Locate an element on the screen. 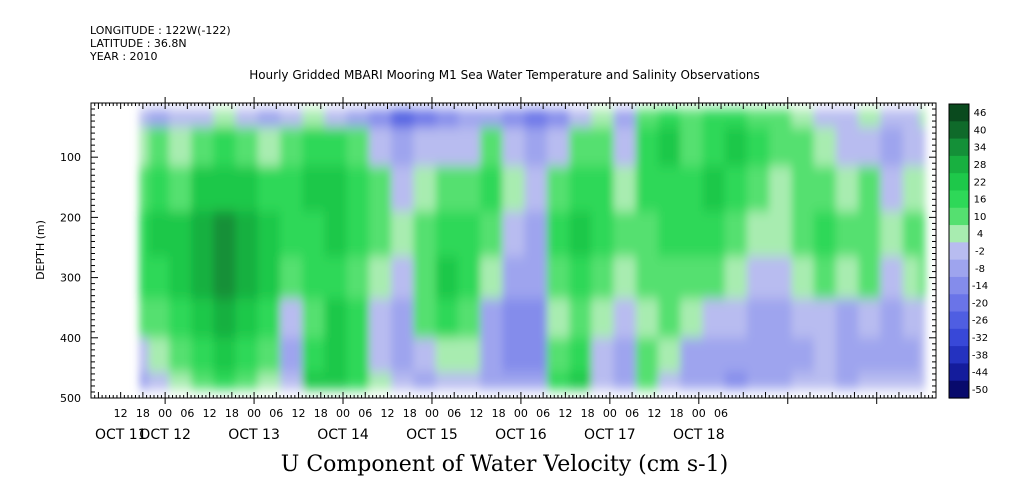 The image size is (1009, 504). y-tick-label: 200 is located at coordinates (70, 217).